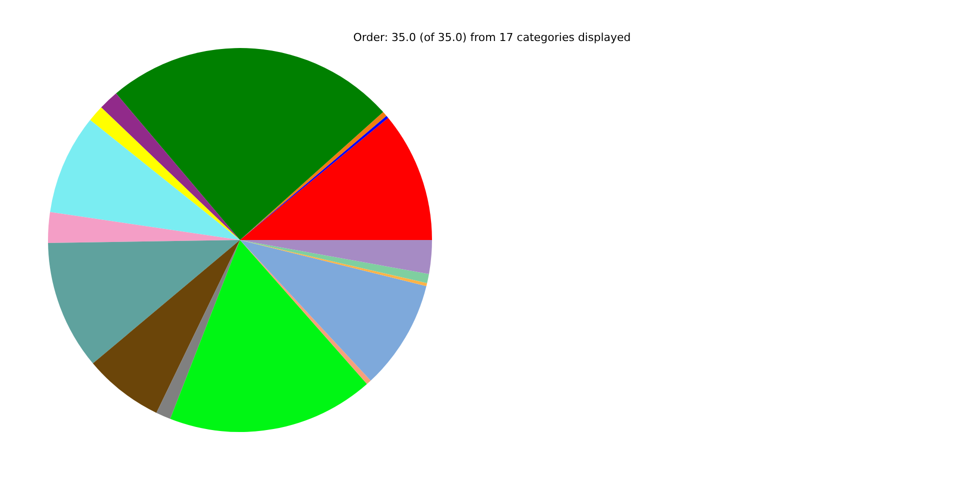  What do you see at coordinates (492, 37) in the screenshot?
I see `text: Order: 35.0 (of 35.0) from 17 categories displayed` at bounding box center [492, 37].